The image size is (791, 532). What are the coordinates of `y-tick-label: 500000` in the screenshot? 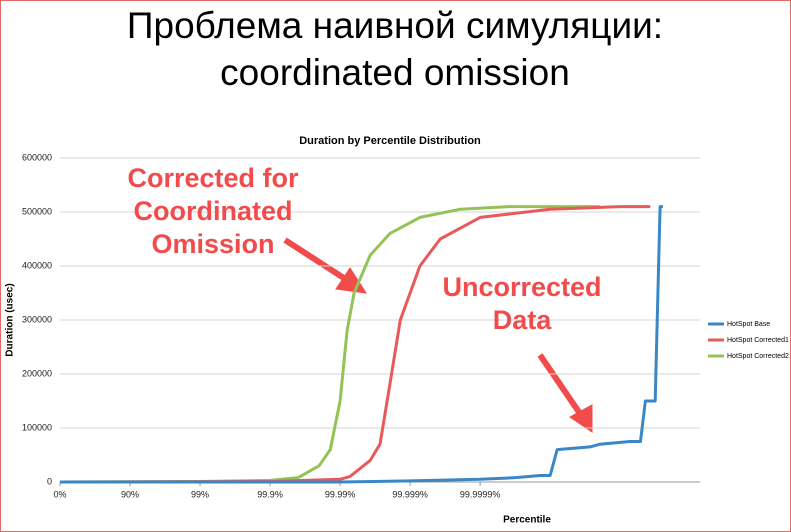 It's located at (37, 211).